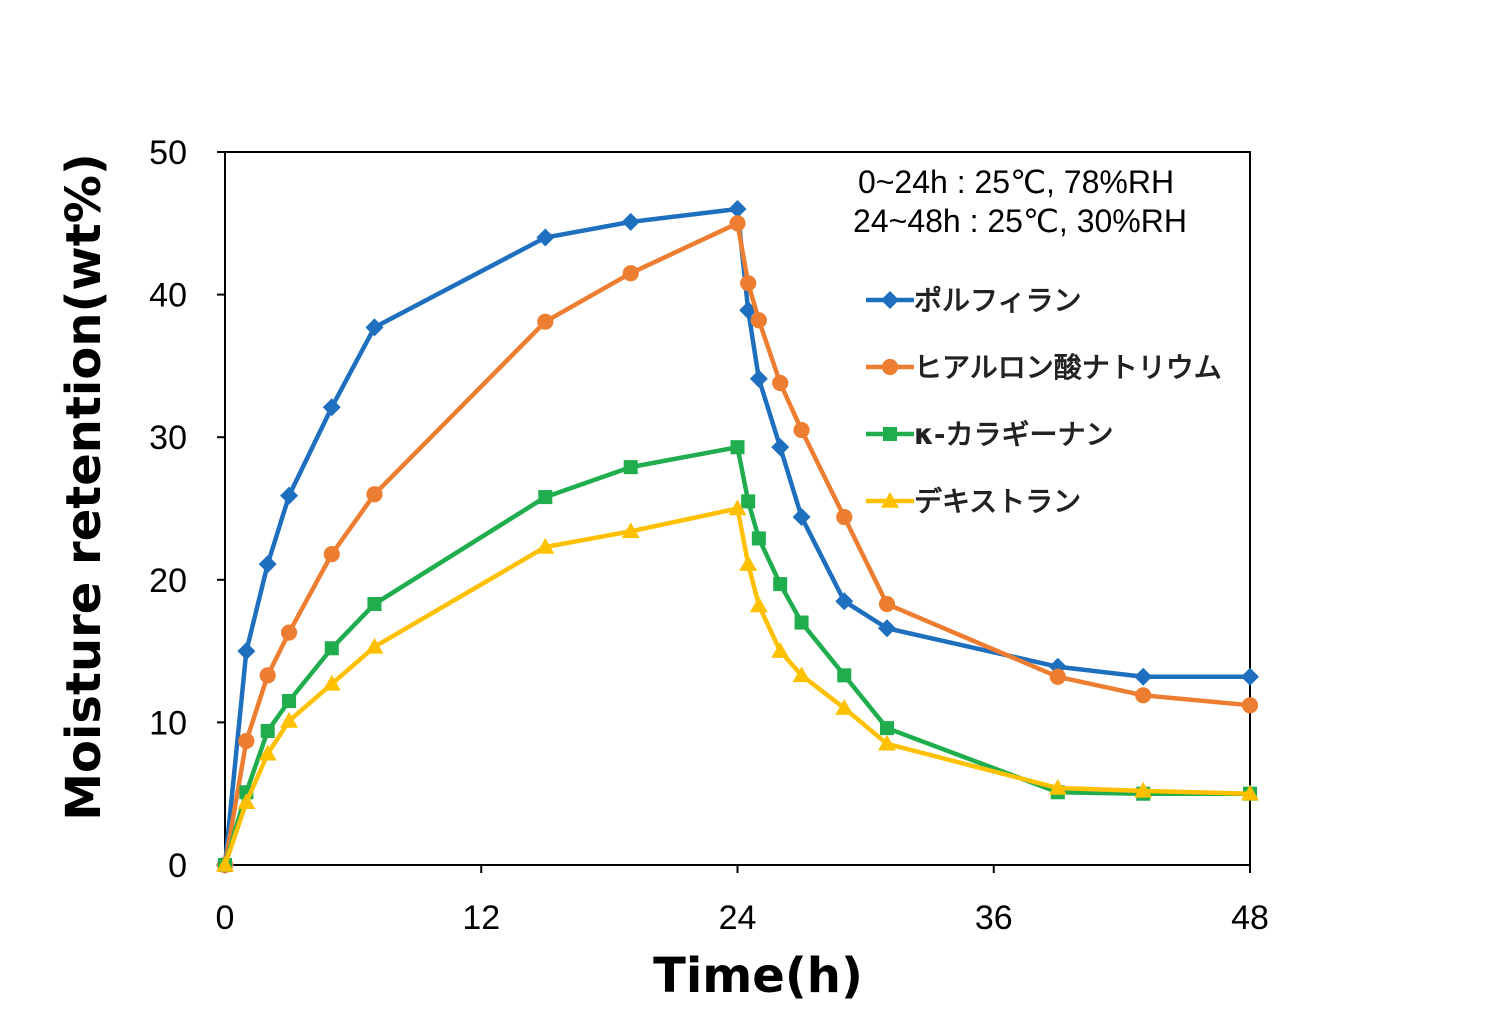 This screenshot has width=1500, height=1031. What do you see at coordinates (168, 723) in the screenshot?
I see `y-tick-label: 10` at bounding box center [168, 723].